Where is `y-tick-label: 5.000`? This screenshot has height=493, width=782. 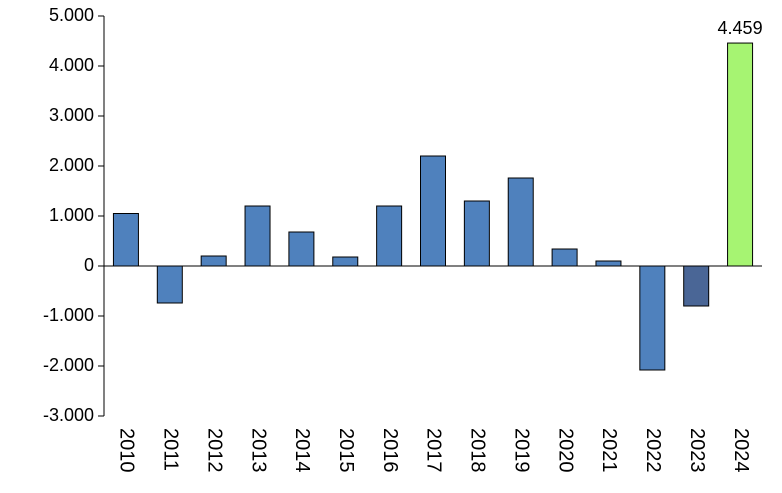
y-tick-label: 5.000 is located at coordinates (71, 15).